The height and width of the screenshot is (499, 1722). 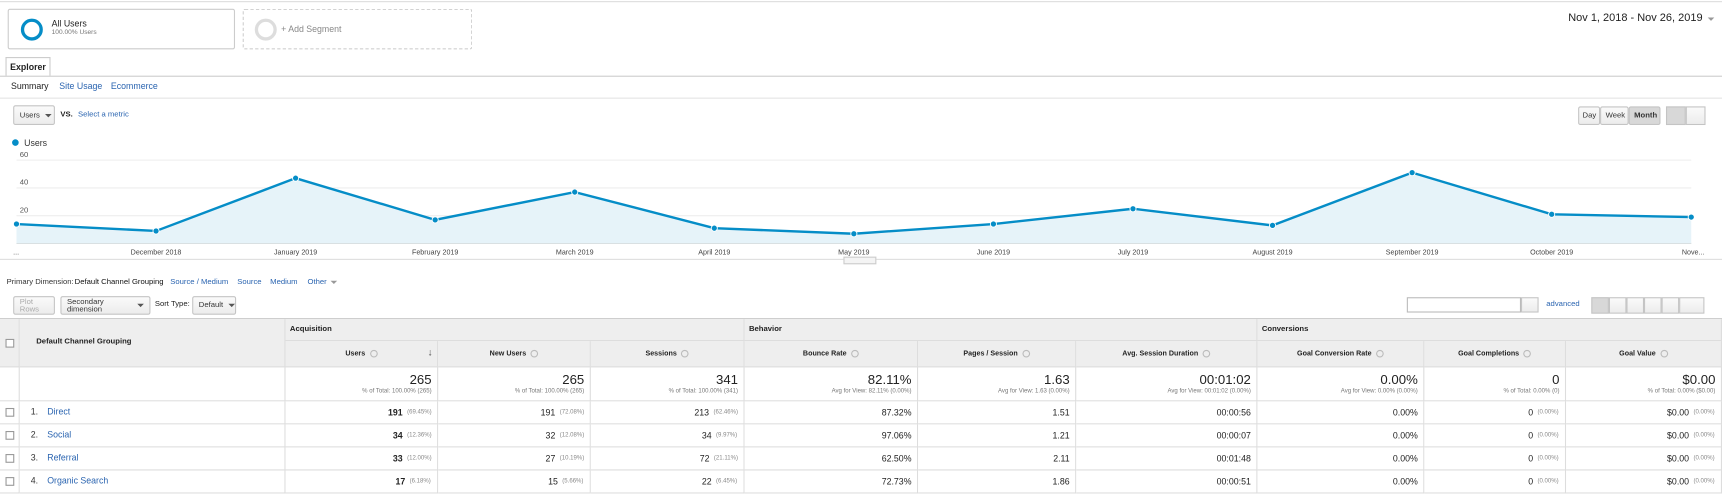 What do you see at coordinates (1495, 354) in the screenshot?
I see `column-header: Goal Completions` at bounding box center [1495, 354].